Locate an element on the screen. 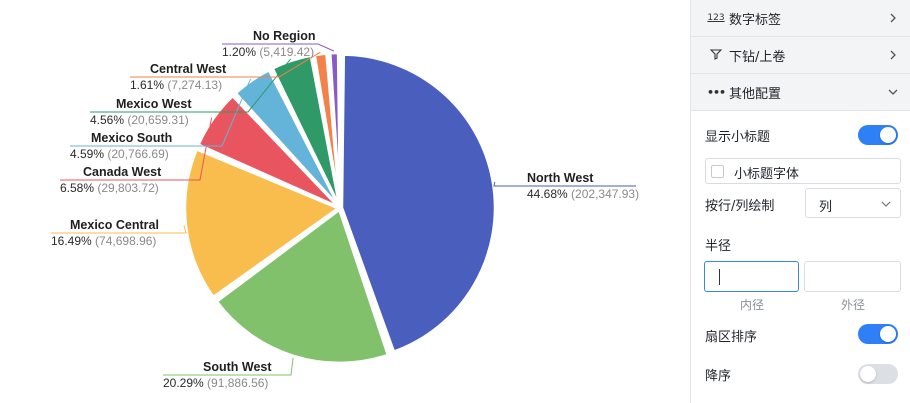 This screenshot has width=910, height=403. slice-label-percent: 6.58% is located at coordinates (78, 188).